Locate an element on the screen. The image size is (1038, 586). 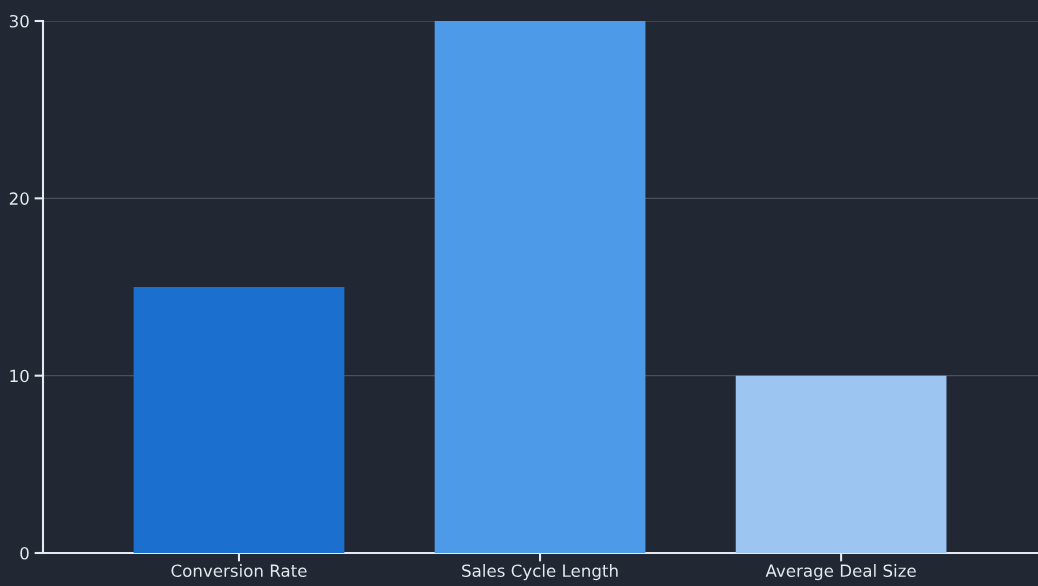
y-tick-label: 20 is located at coordinates (19, 198).